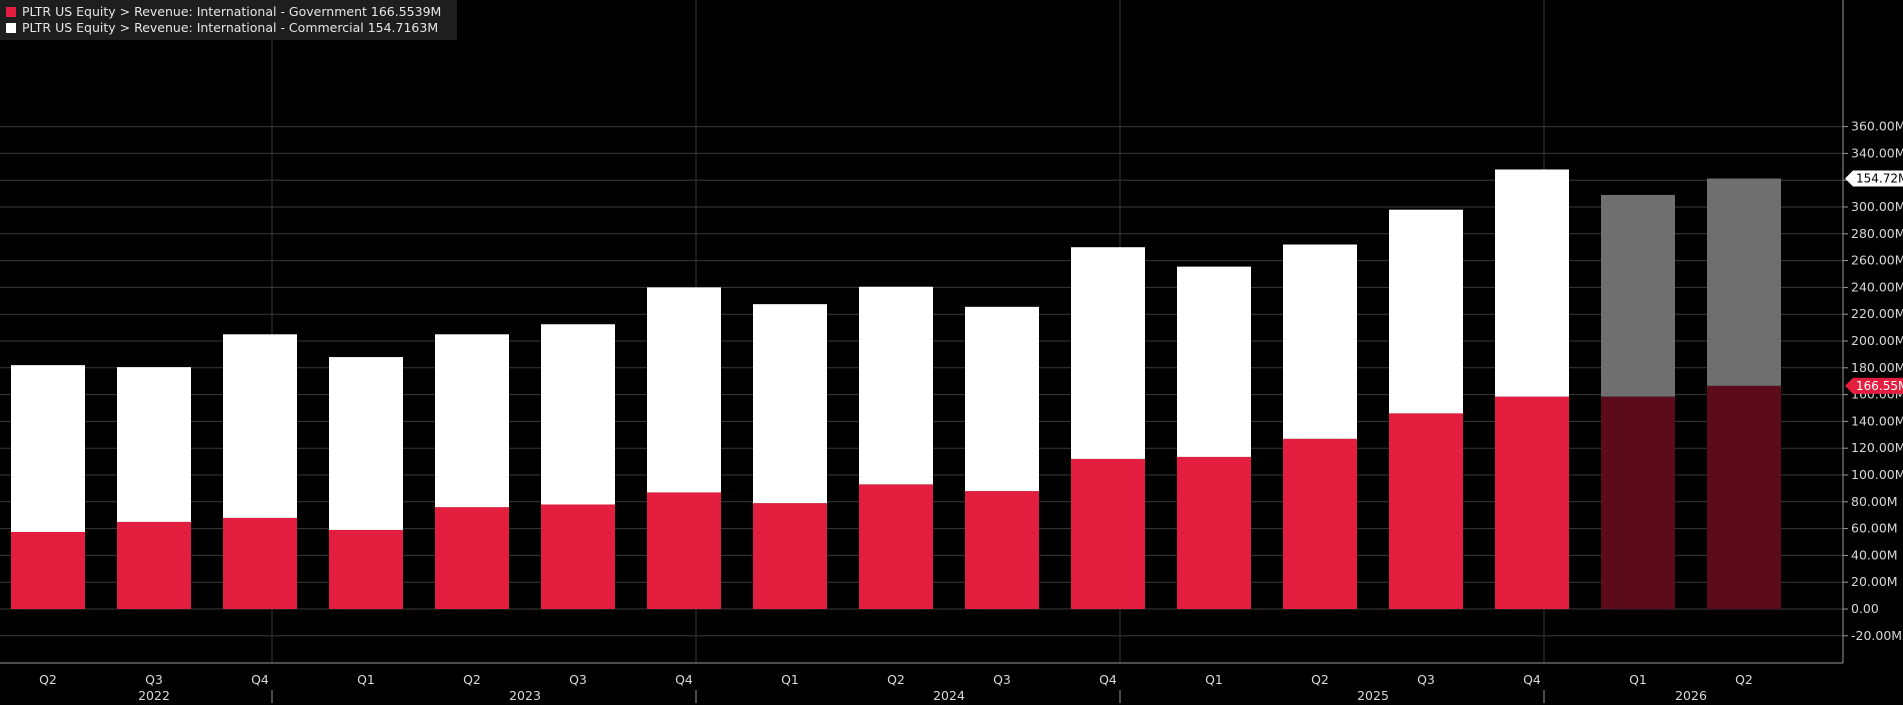 Image resolution: width=1903 pixels, height=705 pixels. What do you see at coordinates (154, 695) in the screenshot?
I see `x-year-label: 2022` at bounding box center [154, 695].